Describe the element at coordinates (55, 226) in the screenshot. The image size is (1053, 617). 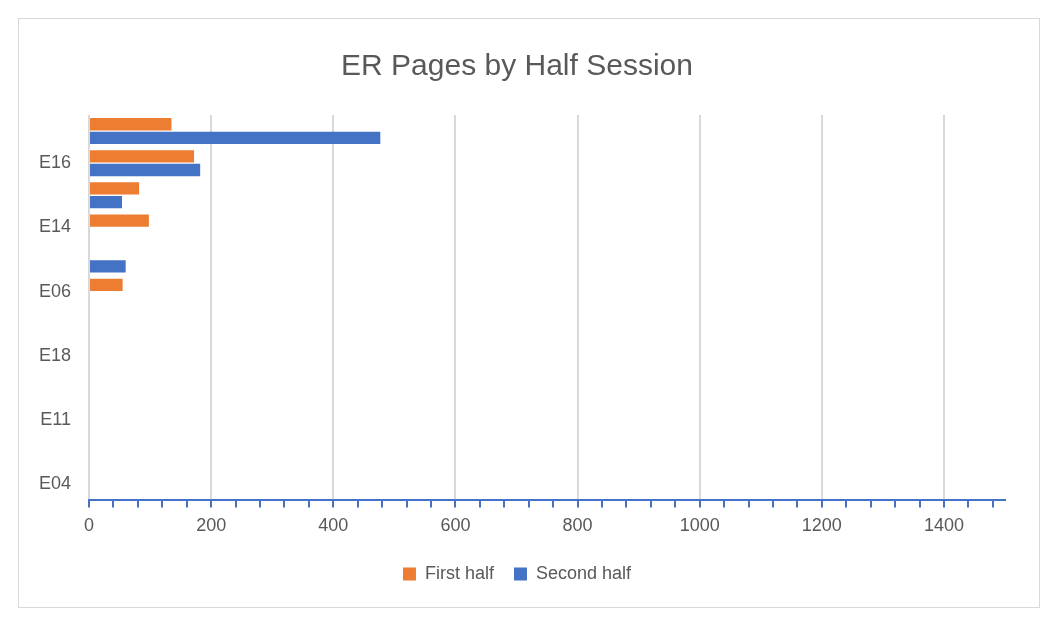
I see `y-tick-label: E14` at that location.